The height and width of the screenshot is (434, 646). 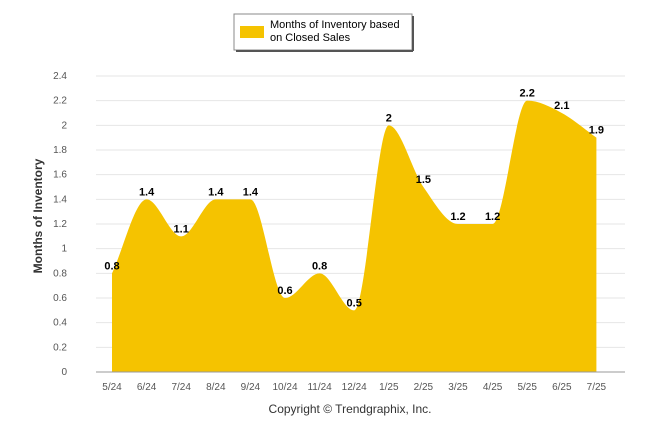 I want to click on data-label: 1.9, so click(x=596, y=131).